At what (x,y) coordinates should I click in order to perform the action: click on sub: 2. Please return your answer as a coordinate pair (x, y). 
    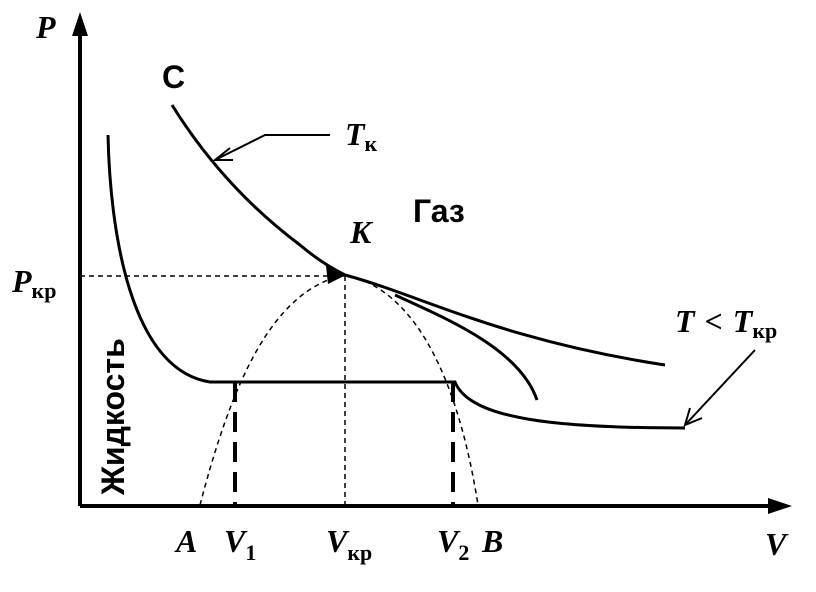
    Looking at the image, I should click on (463, 552).